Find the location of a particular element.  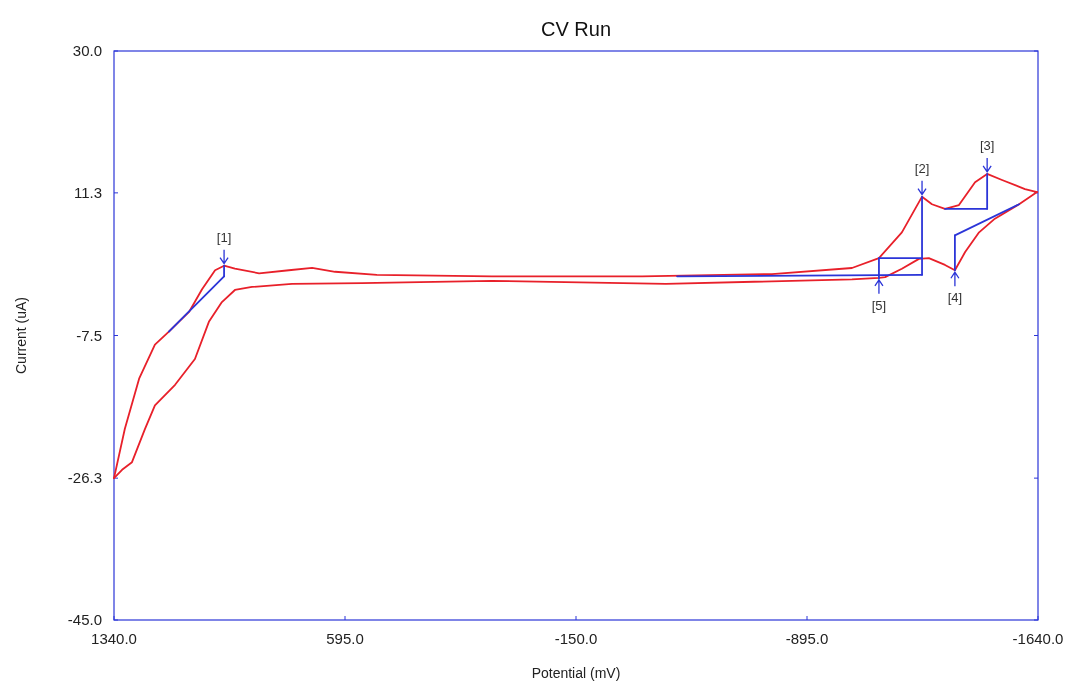

y-tick-label: -7.5 is located at coordinates (89, 335).